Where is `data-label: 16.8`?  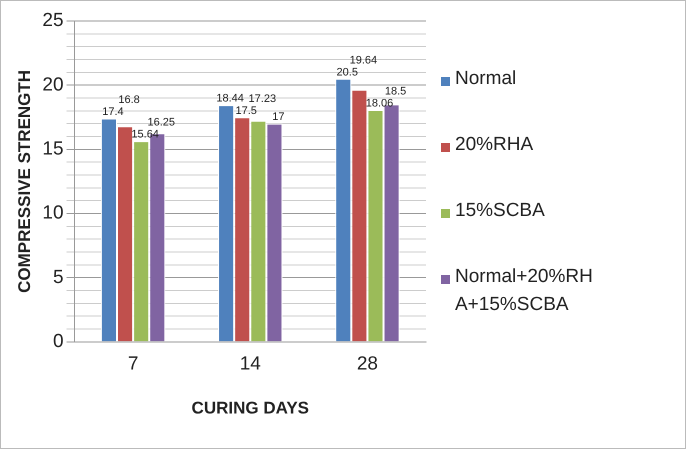
data-label: 16.8 is located at coordinates (129, 100).